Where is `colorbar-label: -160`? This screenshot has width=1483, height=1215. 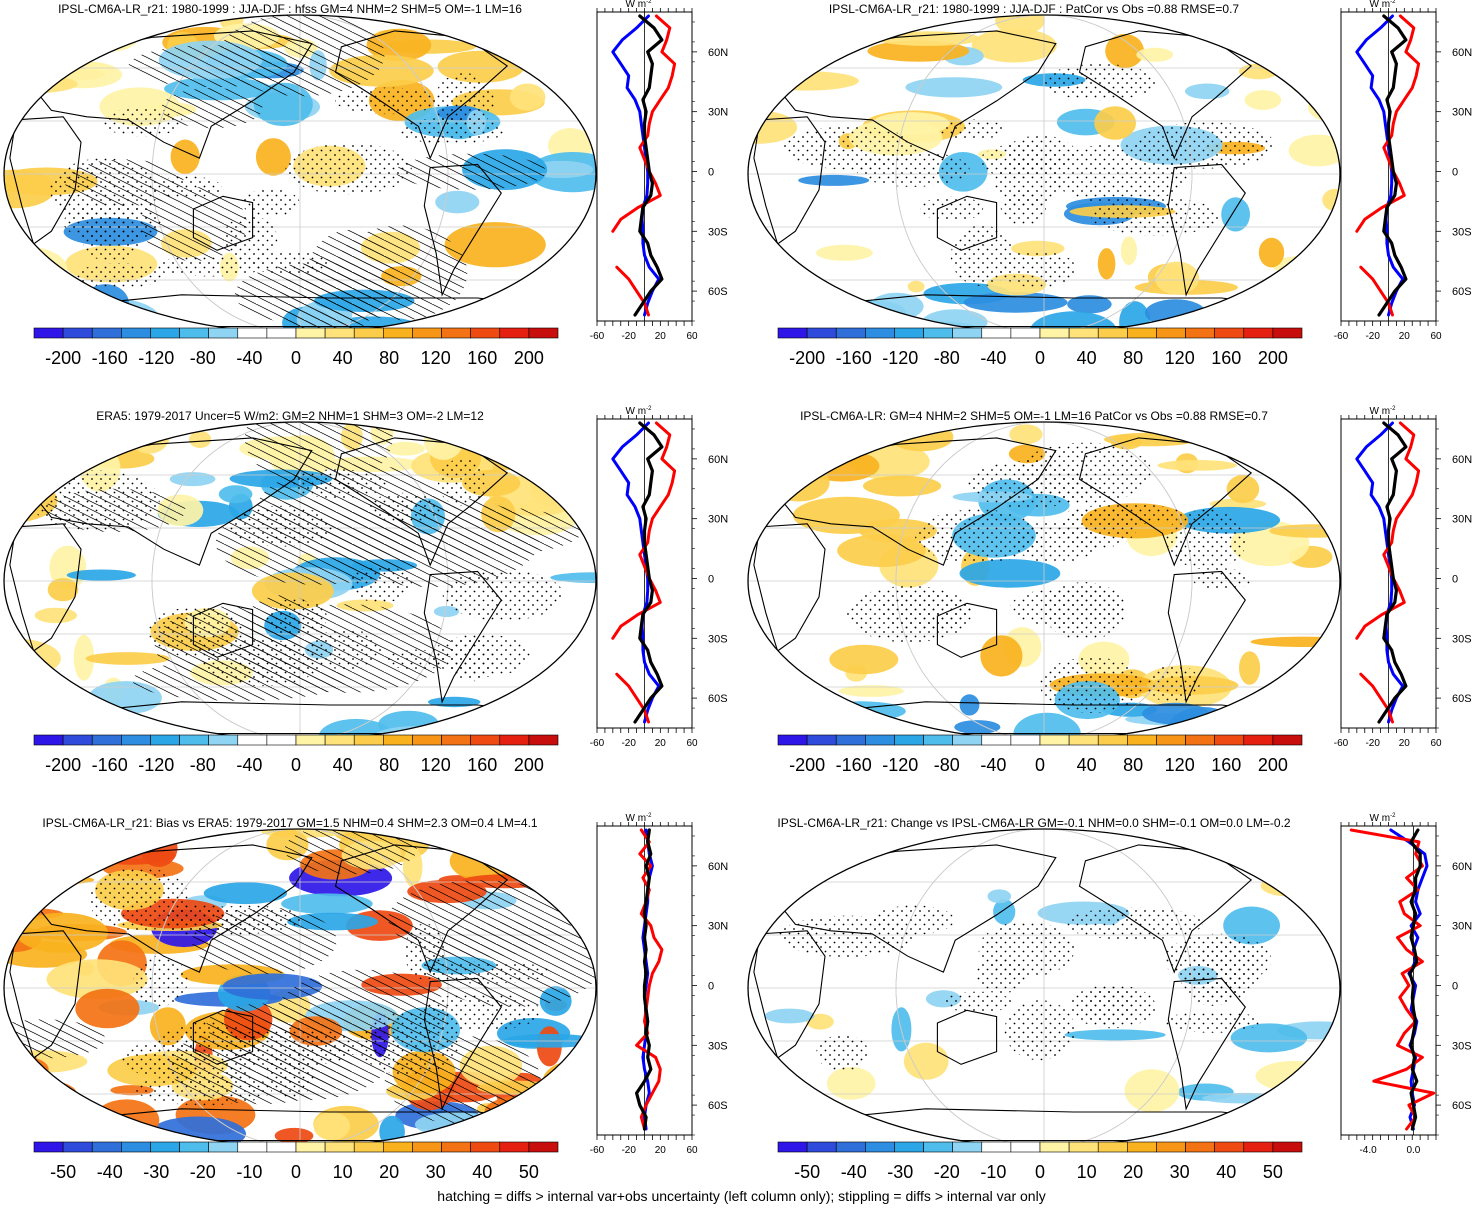 colorbar-label: -160 is located at coordinates (854, 765).